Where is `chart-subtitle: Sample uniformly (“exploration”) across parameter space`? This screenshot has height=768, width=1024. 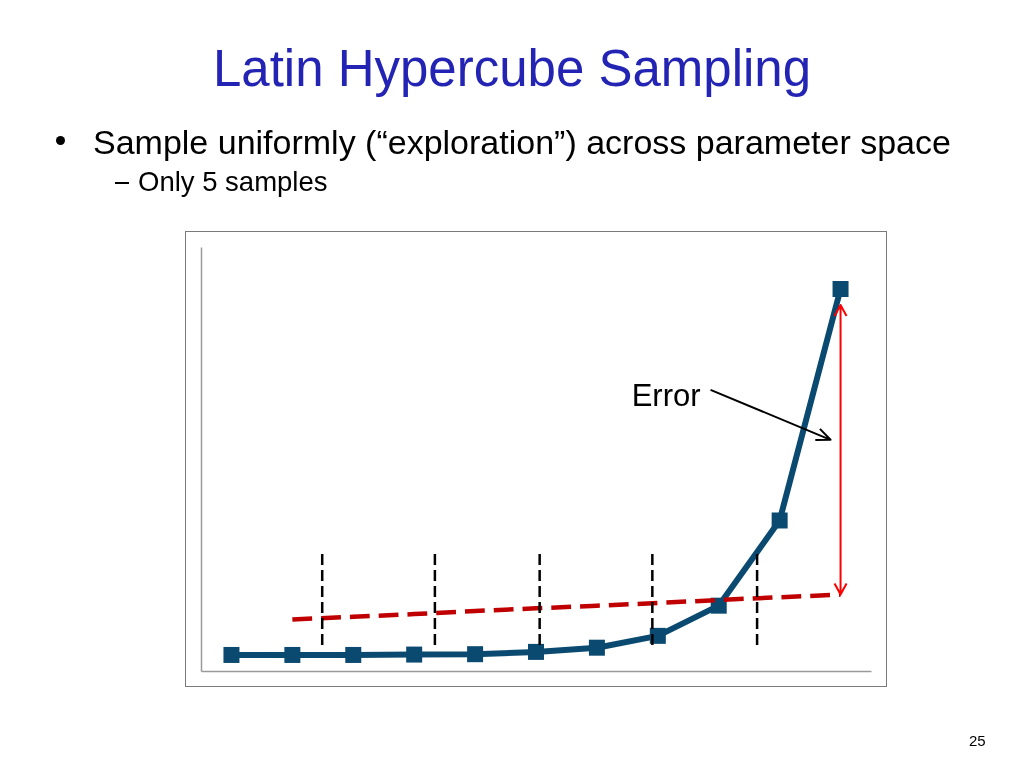
chart-subtitle: Sample uniformly (“exploration”) across parameter space is located at coordinates (522, 142).